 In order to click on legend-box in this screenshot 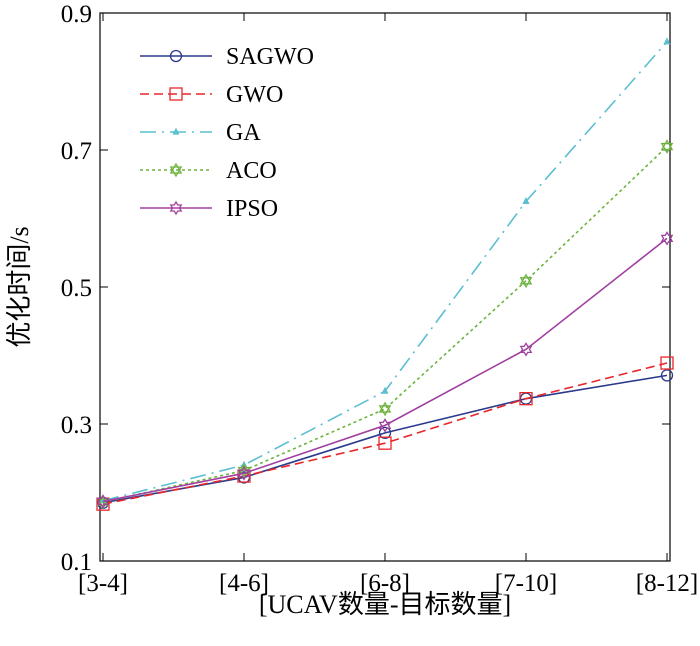, I will do `click(226, 125)`.